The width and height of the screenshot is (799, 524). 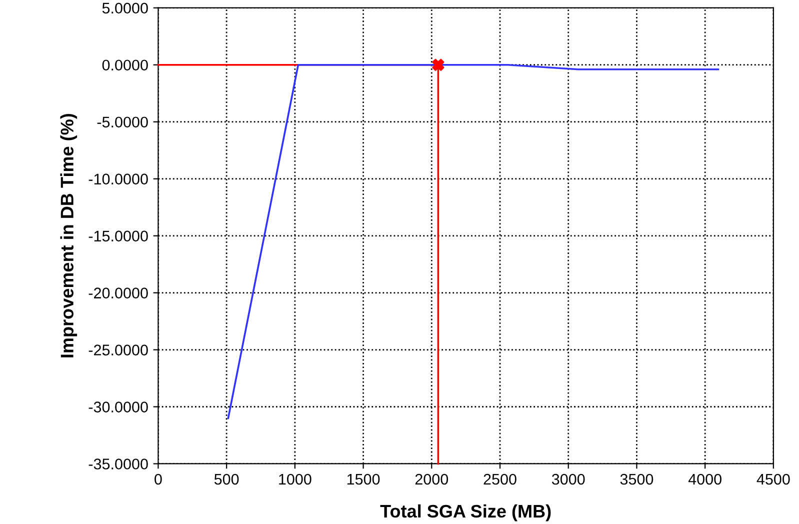 What do you see at coordinates (118, 179) in the screenshot?
I see `y-tick-label: -10.0000` at bounding box center [118, 179].